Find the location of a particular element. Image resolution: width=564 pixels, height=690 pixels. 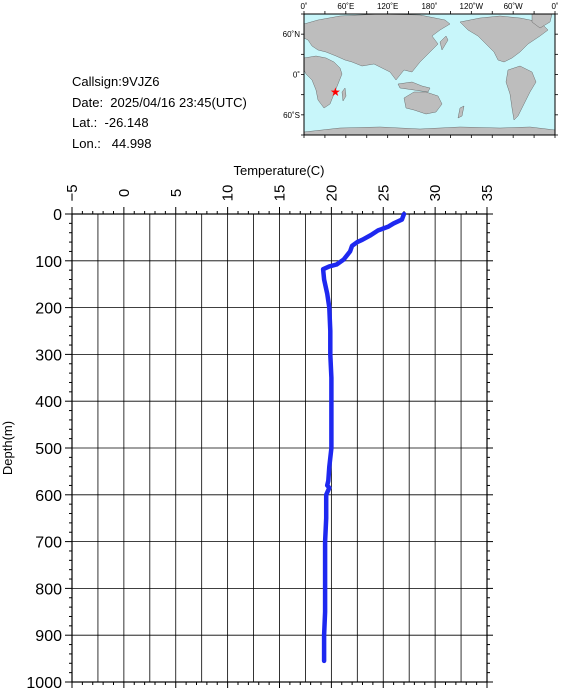

y-tick-label: 400 is located at coordinates (48, 402).